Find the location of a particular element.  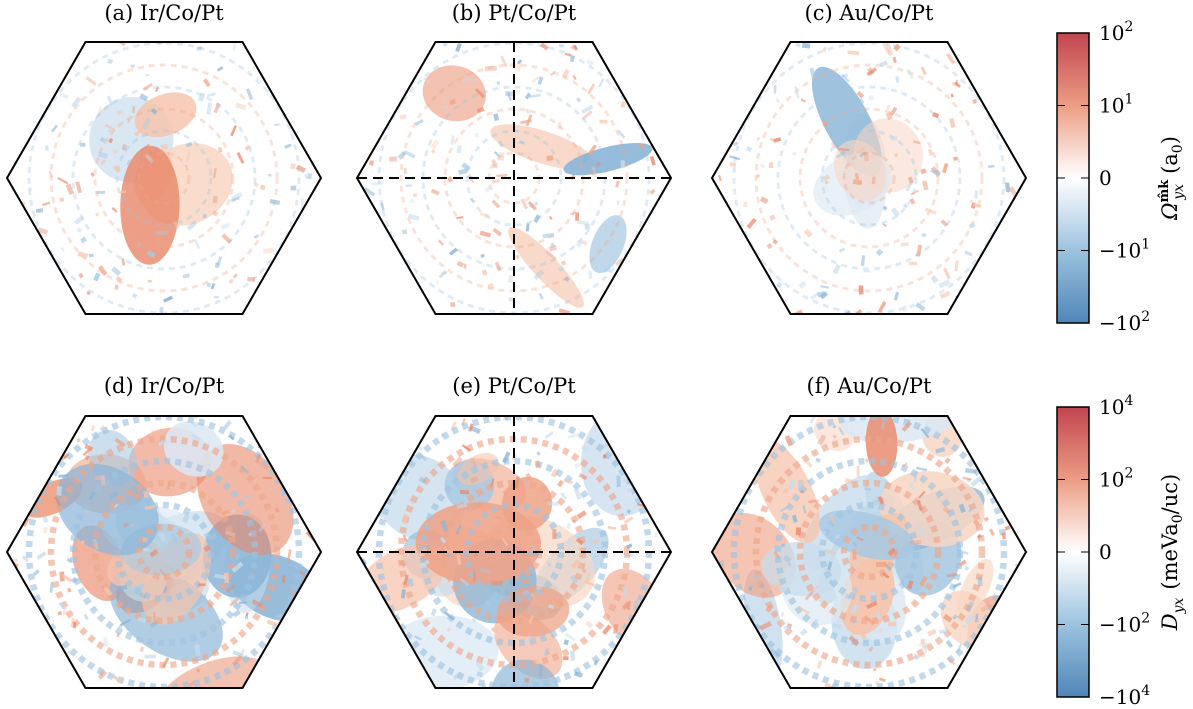

panel-title: (f) Au/Co/Pt is located at coordinates (870, 386).